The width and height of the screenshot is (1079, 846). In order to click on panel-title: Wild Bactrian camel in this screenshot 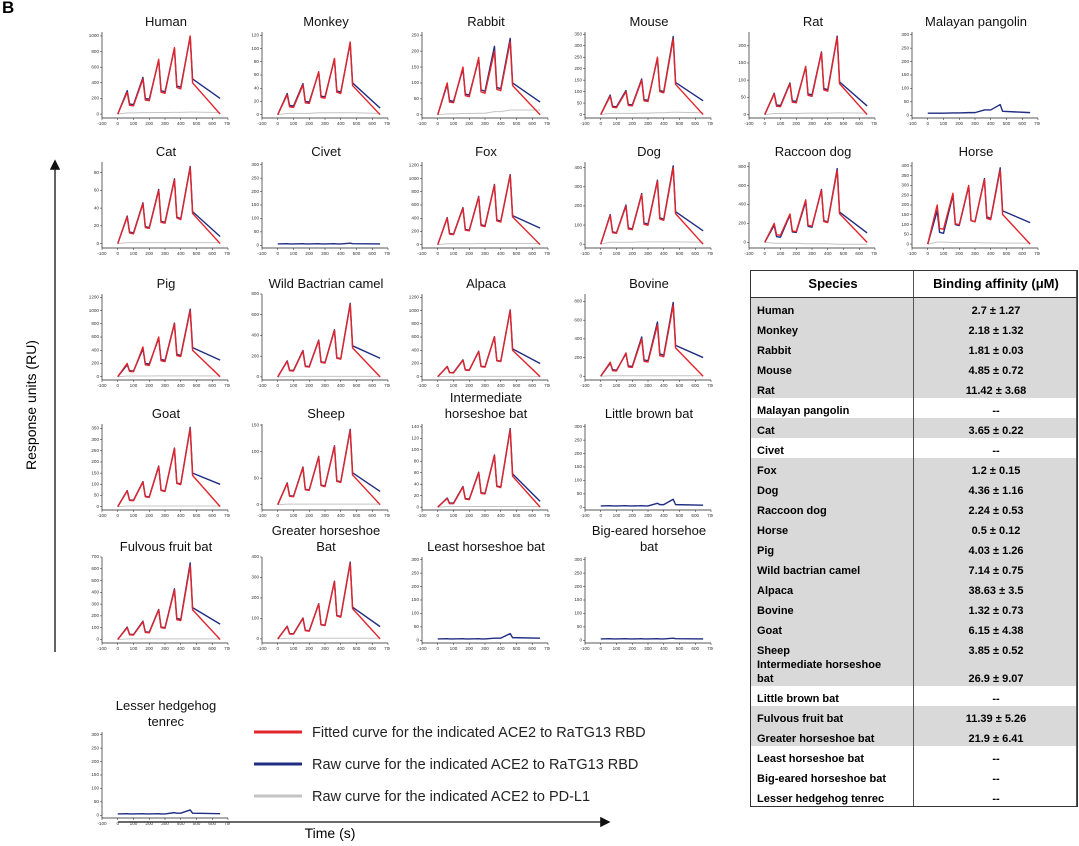, I will do `click(326, 283)`.